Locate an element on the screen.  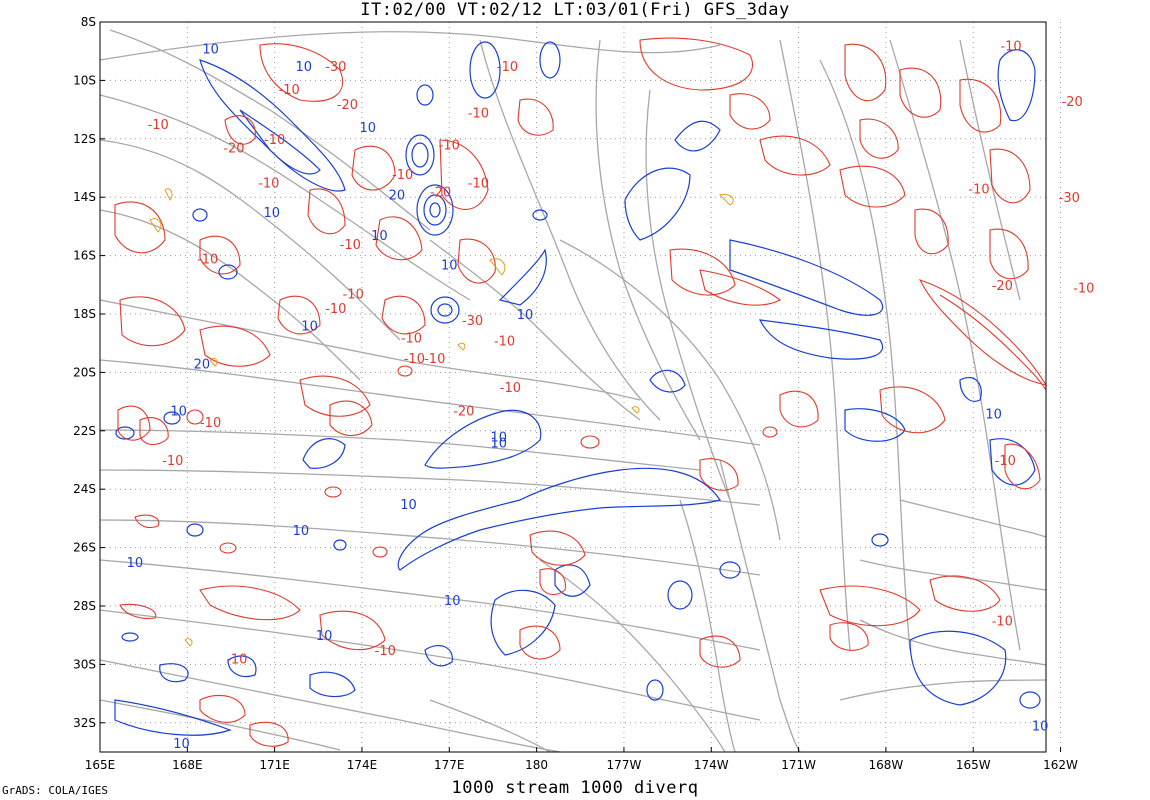
longitude-label: 171W is located at coordinates (798, 765).